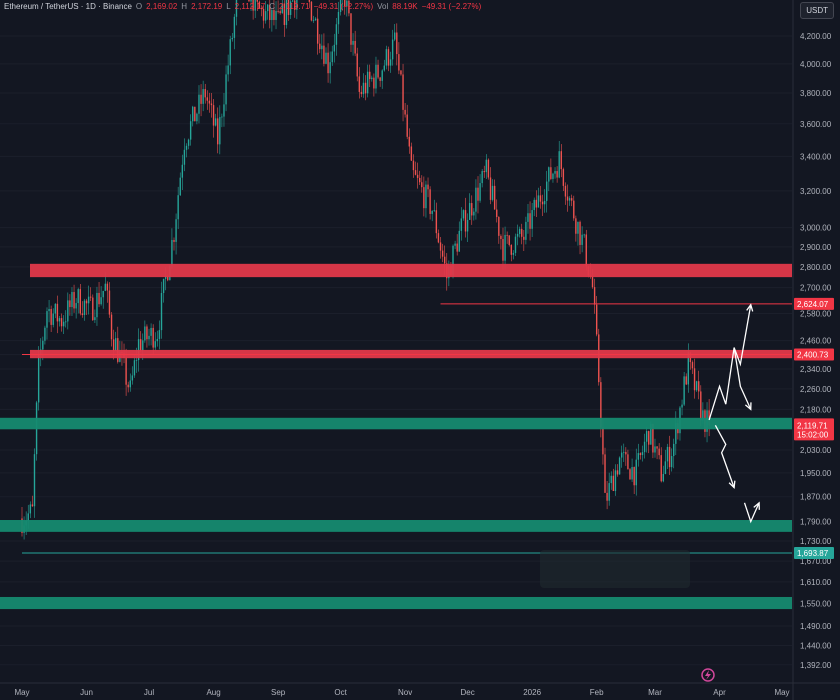 Image resolution: width=840 pixels, height=700 pixels. What do you see at coordinates (816, 191) in the screenshot?
I see `y-tick-label: 3,200.00` at bounding box center [816, 191].